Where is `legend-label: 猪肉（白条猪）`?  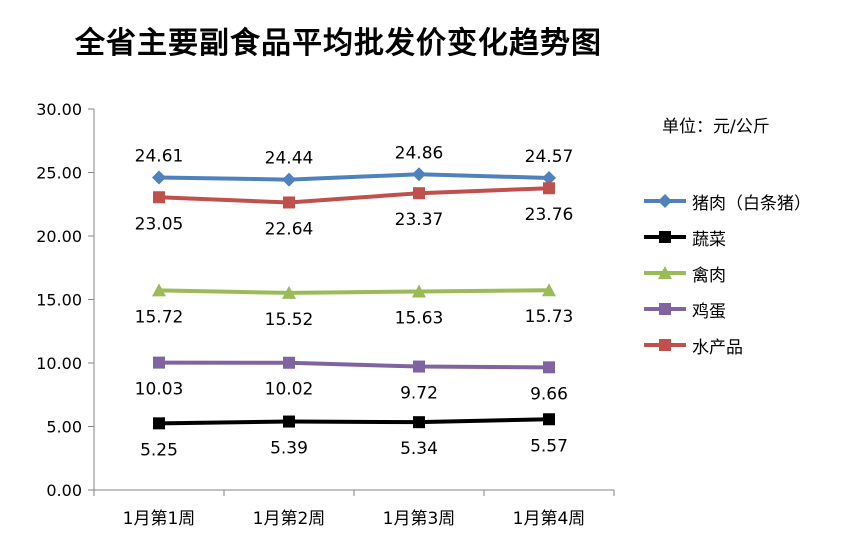
legend-label: 猪肉（白条猪） is located at coordinates (751, 203).